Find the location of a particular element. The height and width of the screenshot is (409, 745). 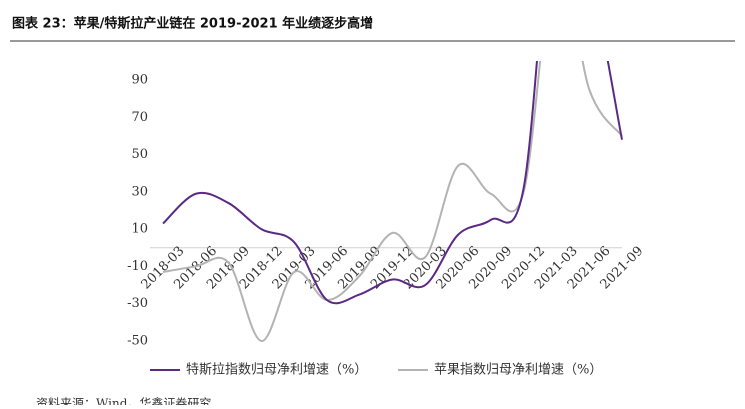

y-tick-label: 30 is located at coordinates (139, 191).